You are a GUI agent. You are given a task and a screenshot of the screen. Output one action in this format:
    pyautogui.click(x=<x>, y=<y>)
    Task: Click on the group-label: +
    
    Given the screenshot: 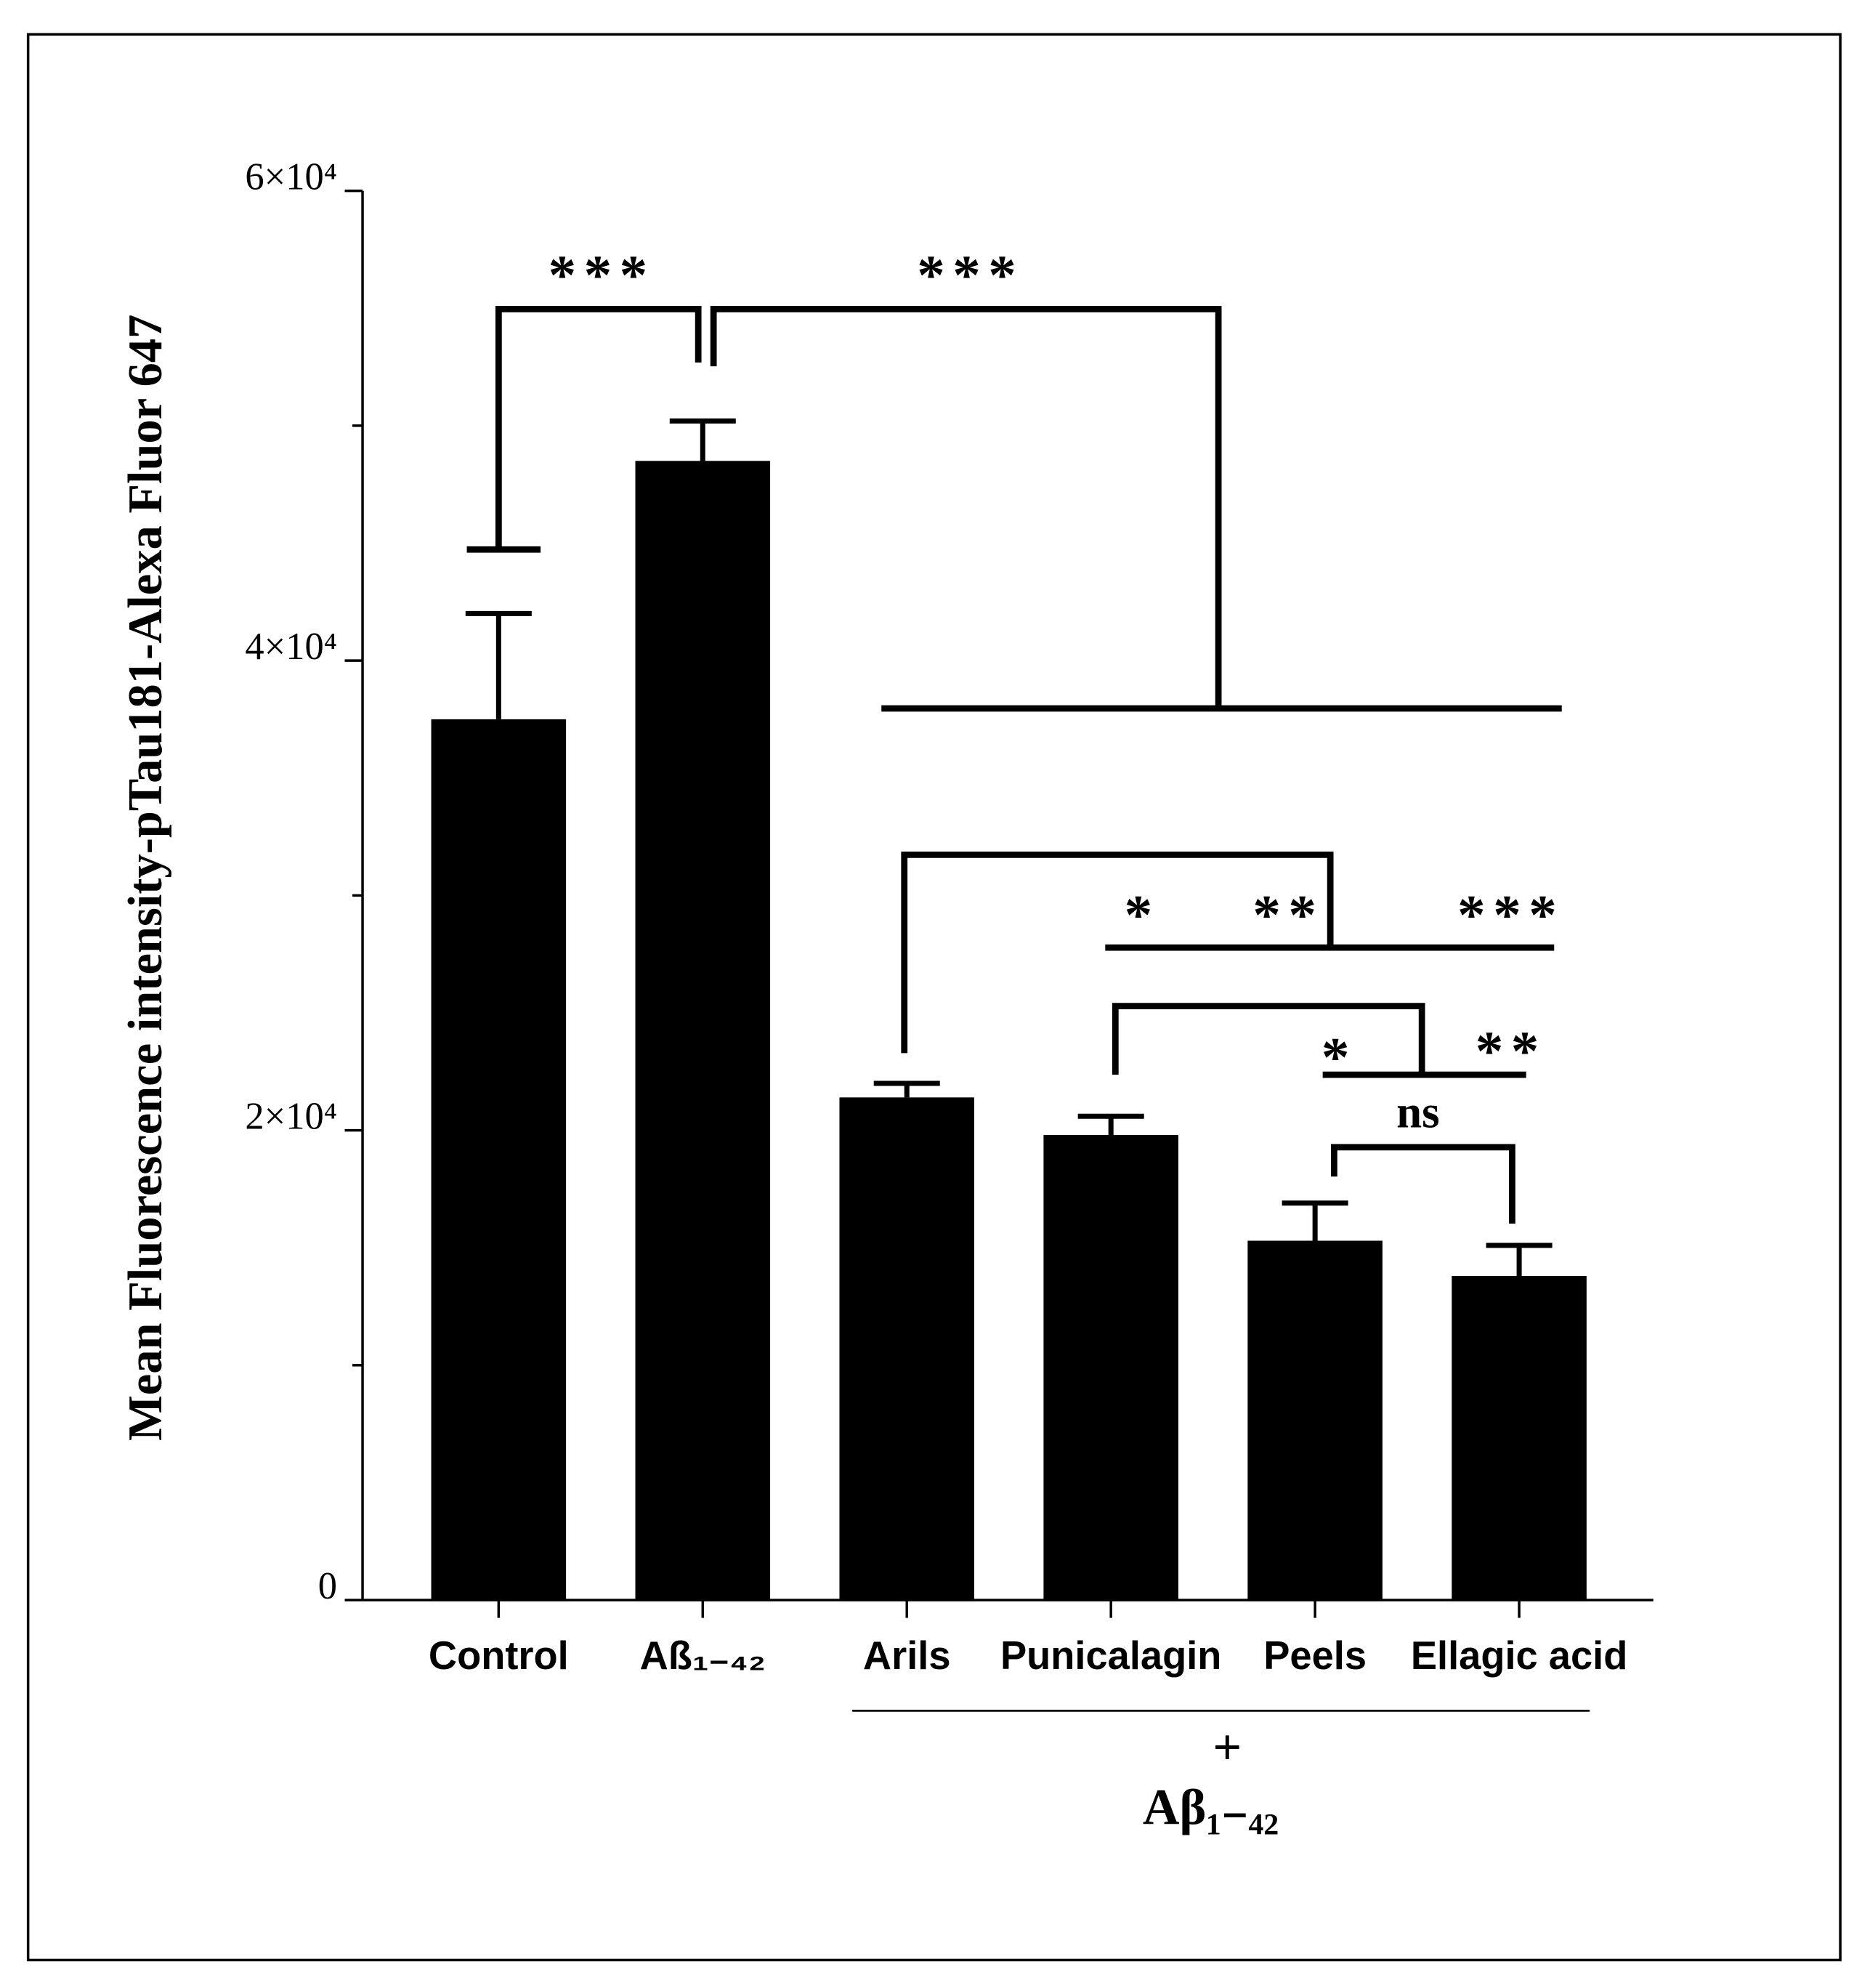 What is the action you would take?
    pyautogui.click(x=1228, y=1748)
    